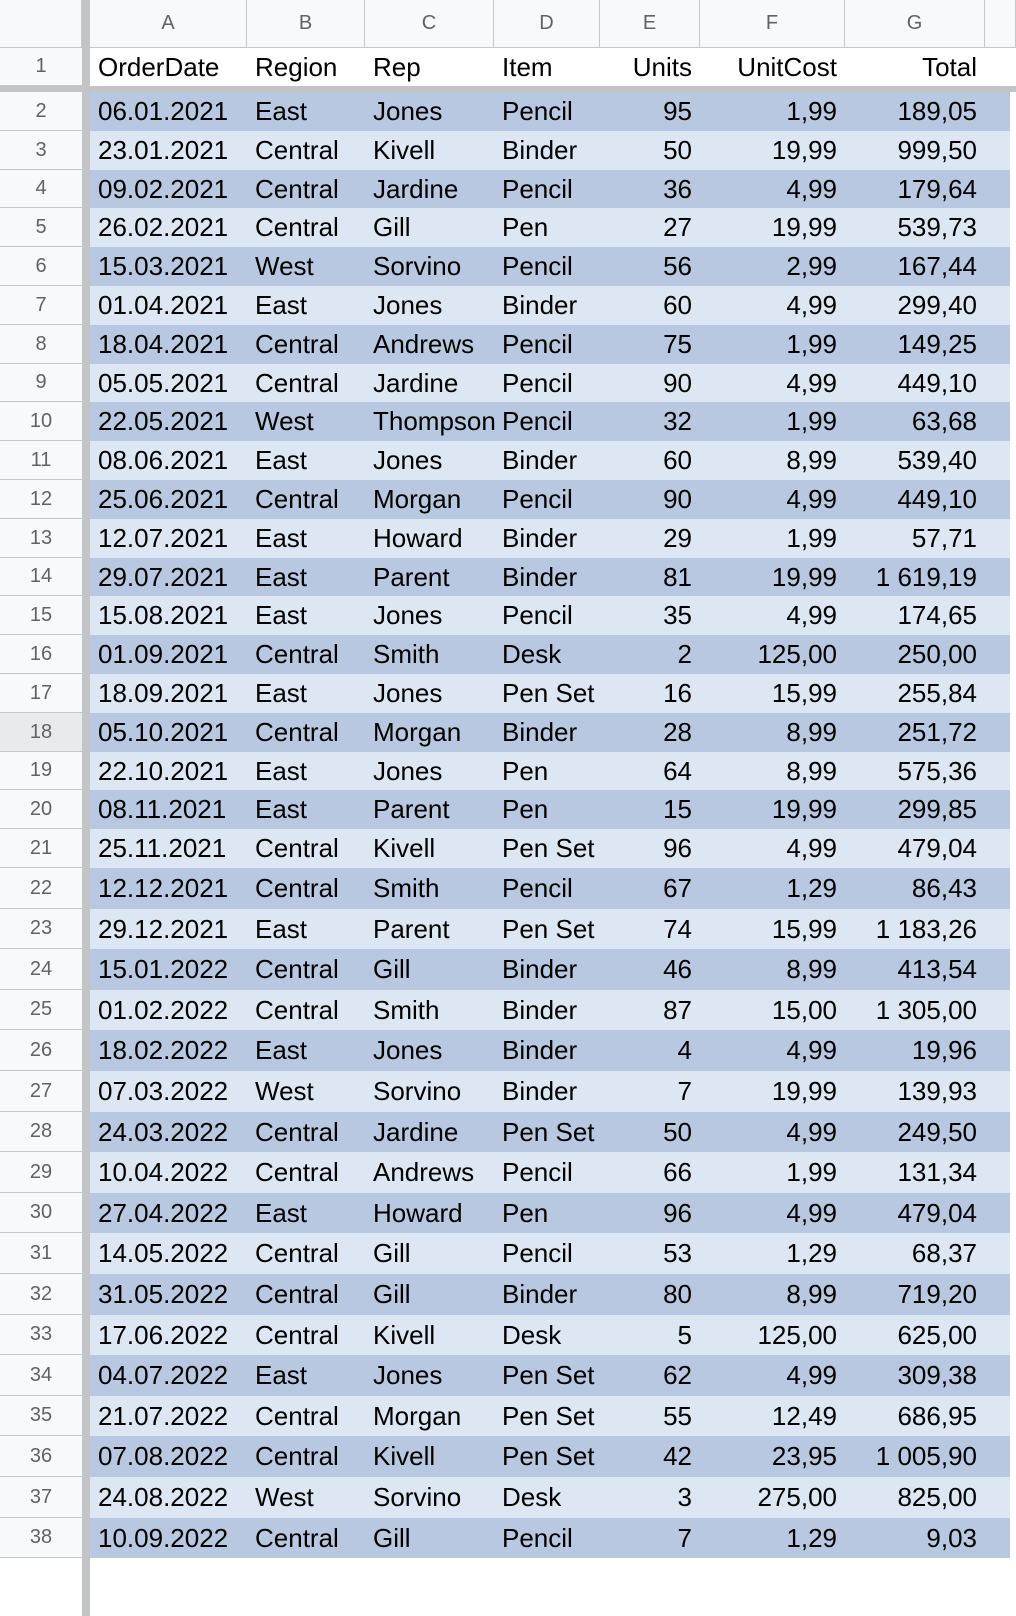  I want to click on cell-rep: Thompson, so click(434, 421).